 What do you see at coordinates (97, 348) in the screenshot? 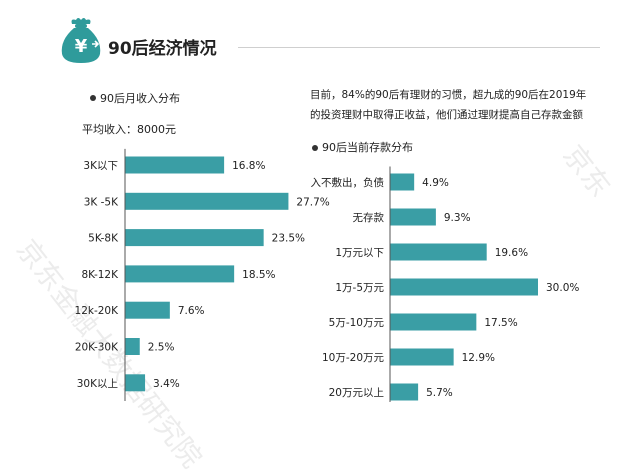
I see `category-label: 20K-30K` at bounding box center [97, 348].